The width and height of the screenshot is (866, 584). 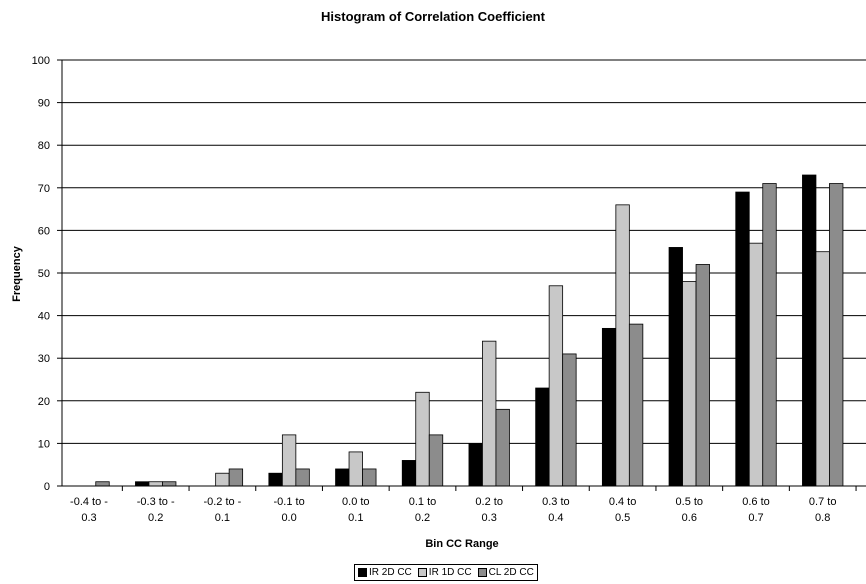 I want to click on legend-label: IR 1D CC, so click(x=450, y=572).